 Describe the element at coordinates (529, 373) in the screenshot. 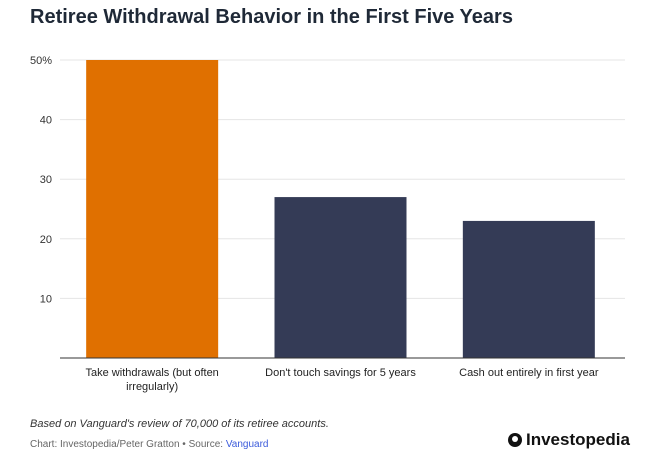

I see `x-category-label: Cash out entirely in first year` at that location.